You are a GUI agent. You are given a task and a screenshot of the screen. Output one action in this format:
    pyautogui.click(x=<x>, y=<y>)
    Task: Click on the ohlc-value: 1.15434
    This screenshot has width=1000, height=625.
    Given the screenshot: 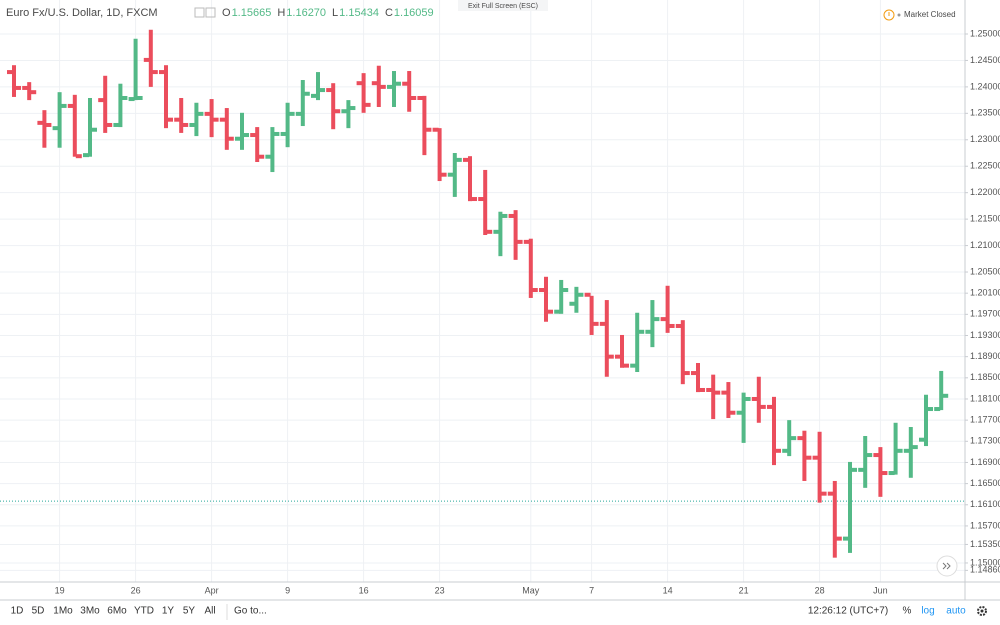 What is the action you would take?
    pyautogui.click(x=359, y=13)
    